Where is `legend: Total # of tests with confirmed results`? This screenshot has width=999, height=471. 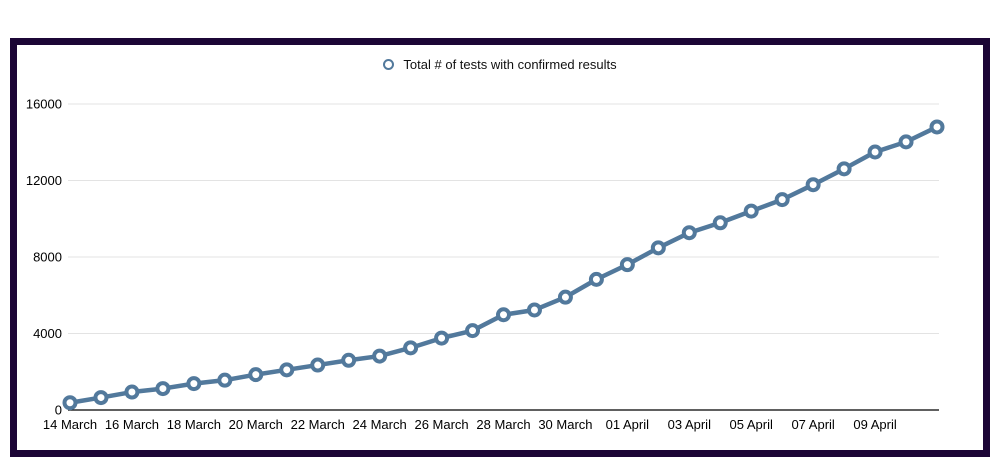
legend: Total # of tests with confirmed results is located at coordinates (500, 64).